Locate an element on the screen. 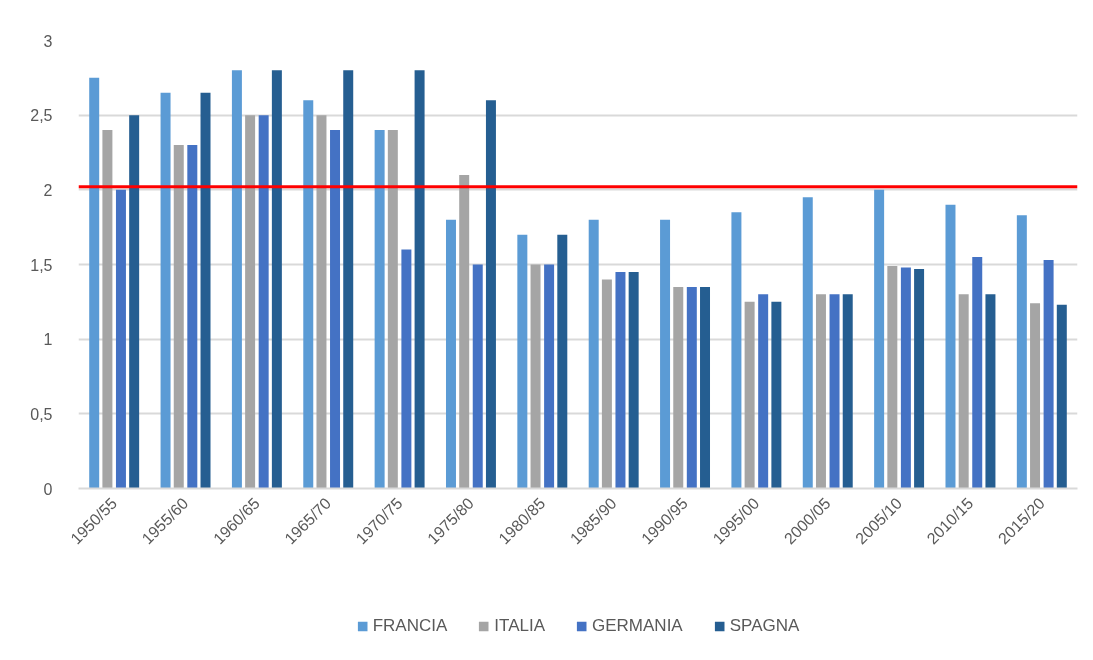  legend-label: SPAGNA is located at coordinates (764, 626).